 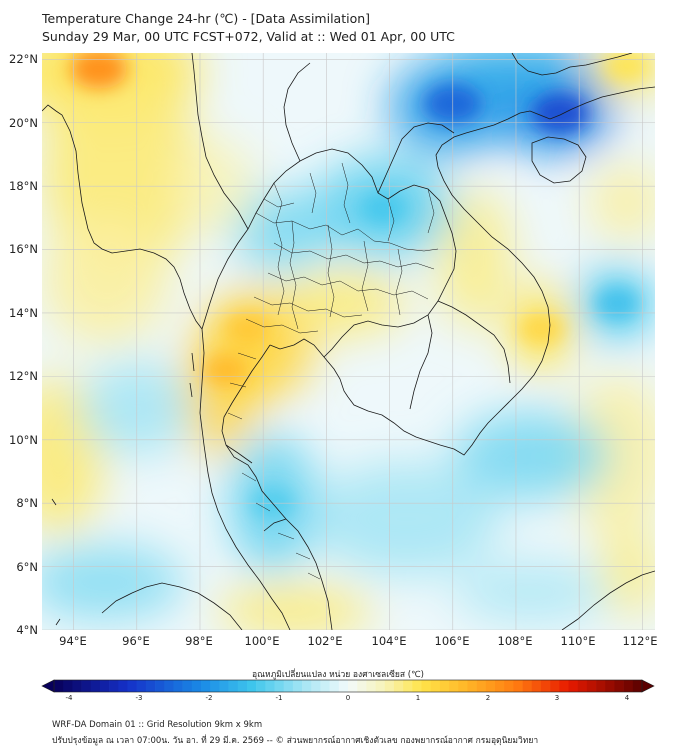 I want to click on coastline-borneo, so click(x=608, y=600).